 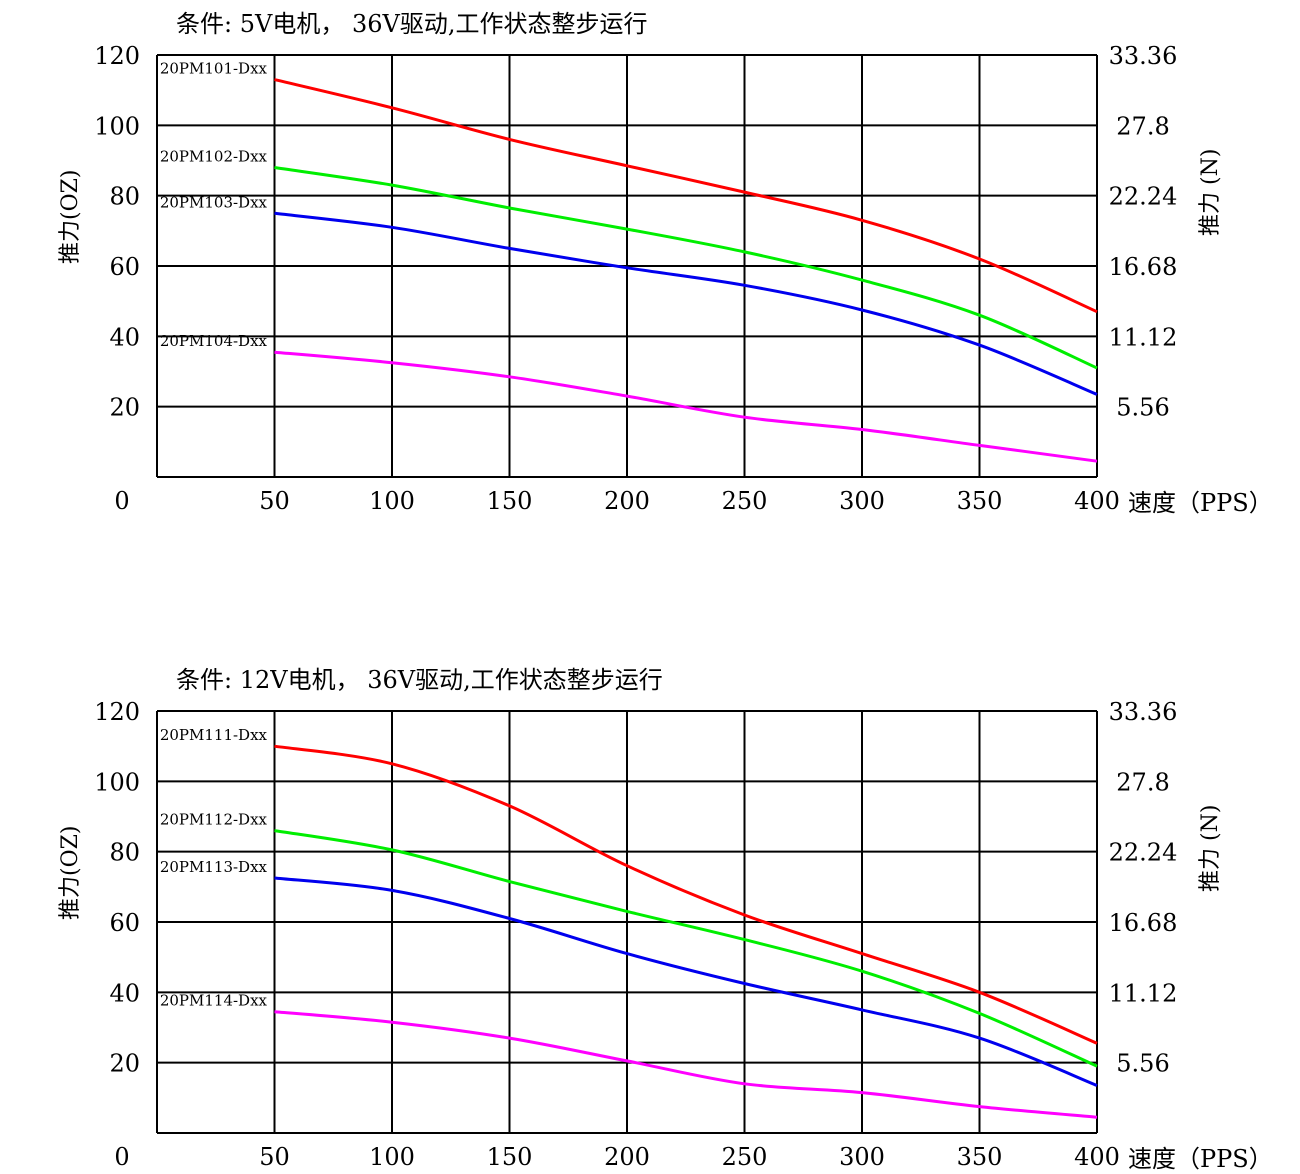 What do you see at coordinates (419, 680) in the screenshot?
I see `chart-title: 条件: 12V电机， 36V驱动,工作状态整步运行` at bounding box center [419, 680].